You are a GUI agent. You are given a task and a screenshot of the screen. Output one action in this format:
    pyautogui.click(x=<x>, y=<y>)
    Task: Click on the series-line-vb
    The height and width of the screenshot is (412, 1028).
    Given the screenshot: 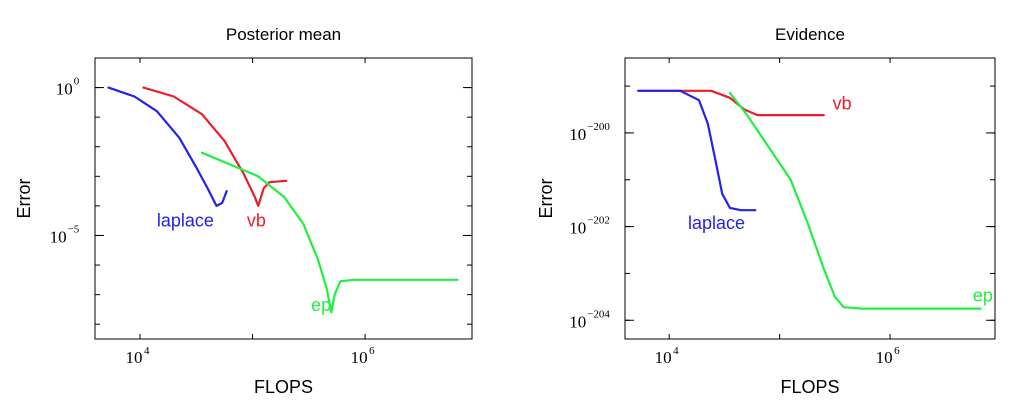 What is the action you would take?
    pyautogui.click(x=215, y=146)
    